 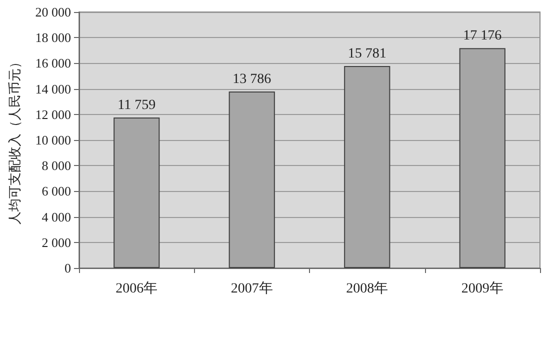 What do you see at coordinates (56, 191) in the screenshot?
I see `y-tick-label: 6 000` at bounding box center [56, 191].